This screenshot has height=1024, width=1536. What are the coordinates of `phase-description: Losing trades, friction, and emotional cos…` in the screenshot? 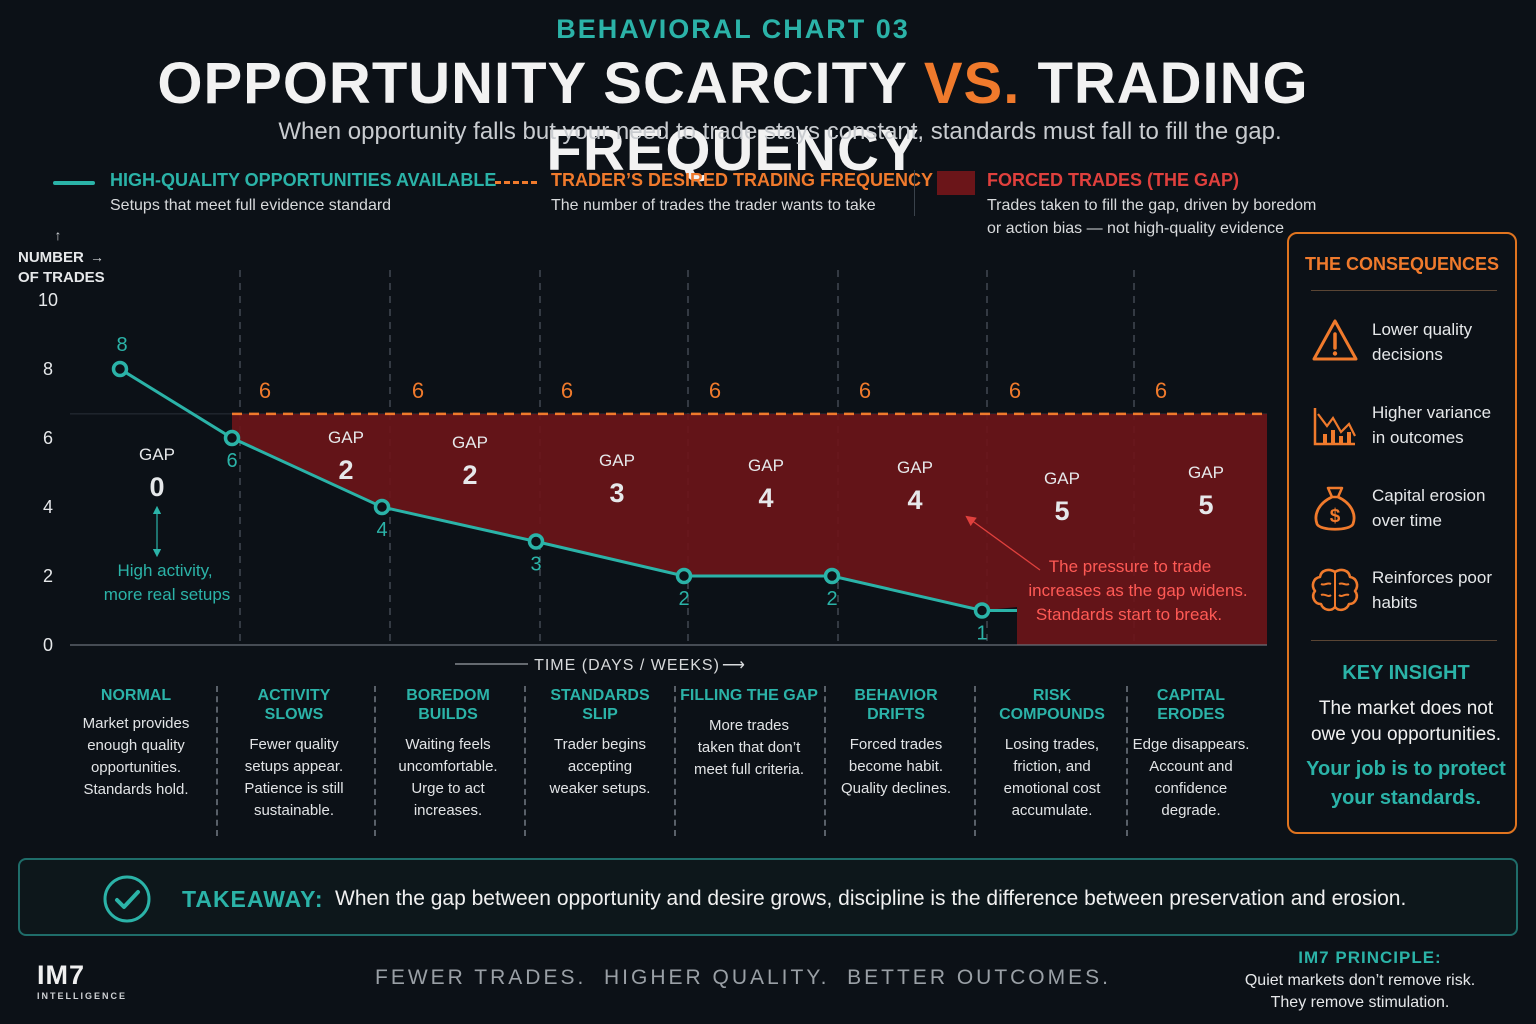 It's located at (1052, 778).